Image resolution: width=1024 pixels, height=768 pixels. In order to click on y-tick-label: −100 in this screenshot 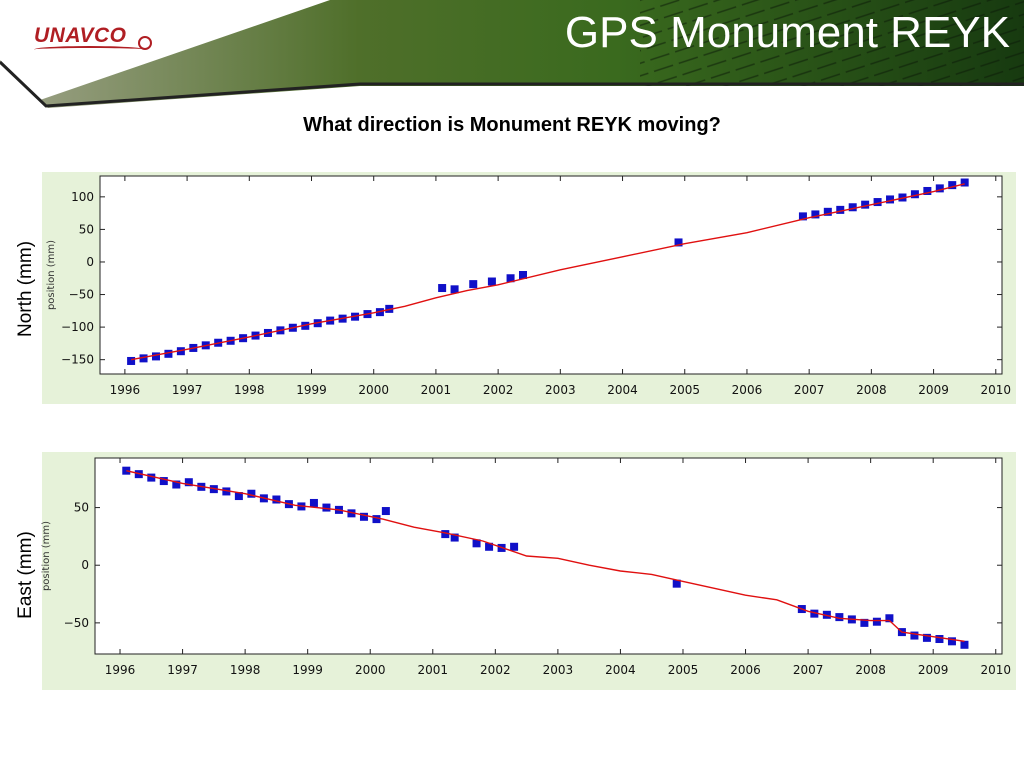, I will do `click(77, 327)`.